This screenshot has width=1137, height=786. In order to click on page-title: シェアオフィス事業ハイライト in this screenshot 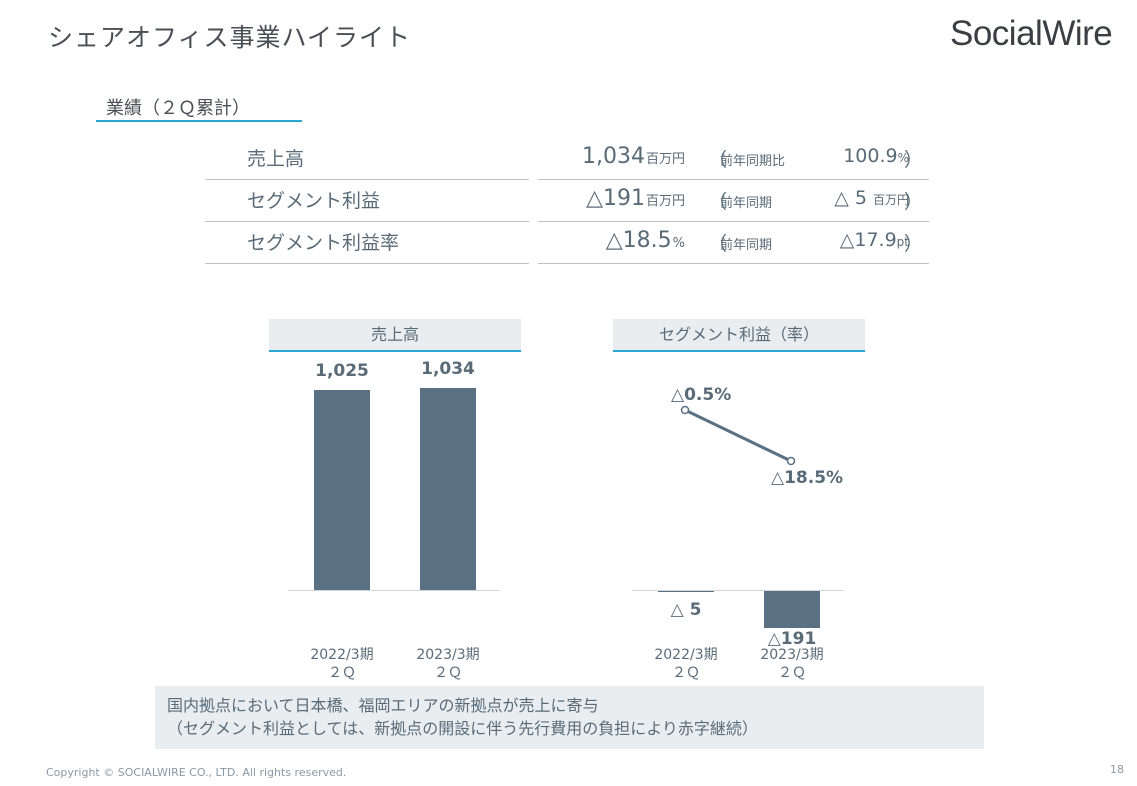, I will do `click(230, 37)`.